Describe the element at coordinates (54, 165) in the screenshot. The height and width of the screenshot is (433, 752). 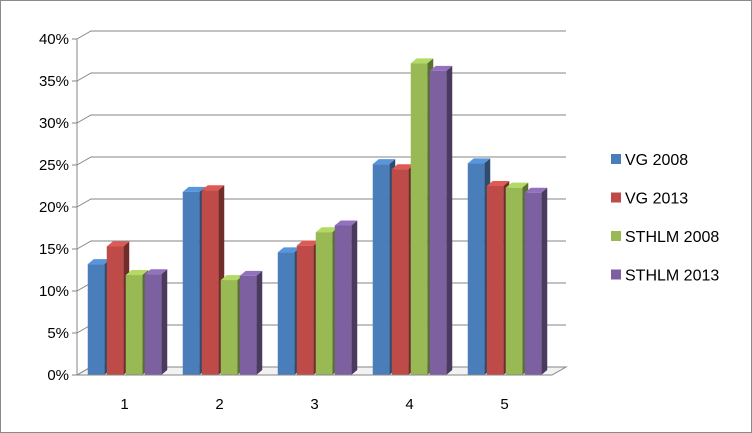
I see `y-tick-label: 25%` at that location.